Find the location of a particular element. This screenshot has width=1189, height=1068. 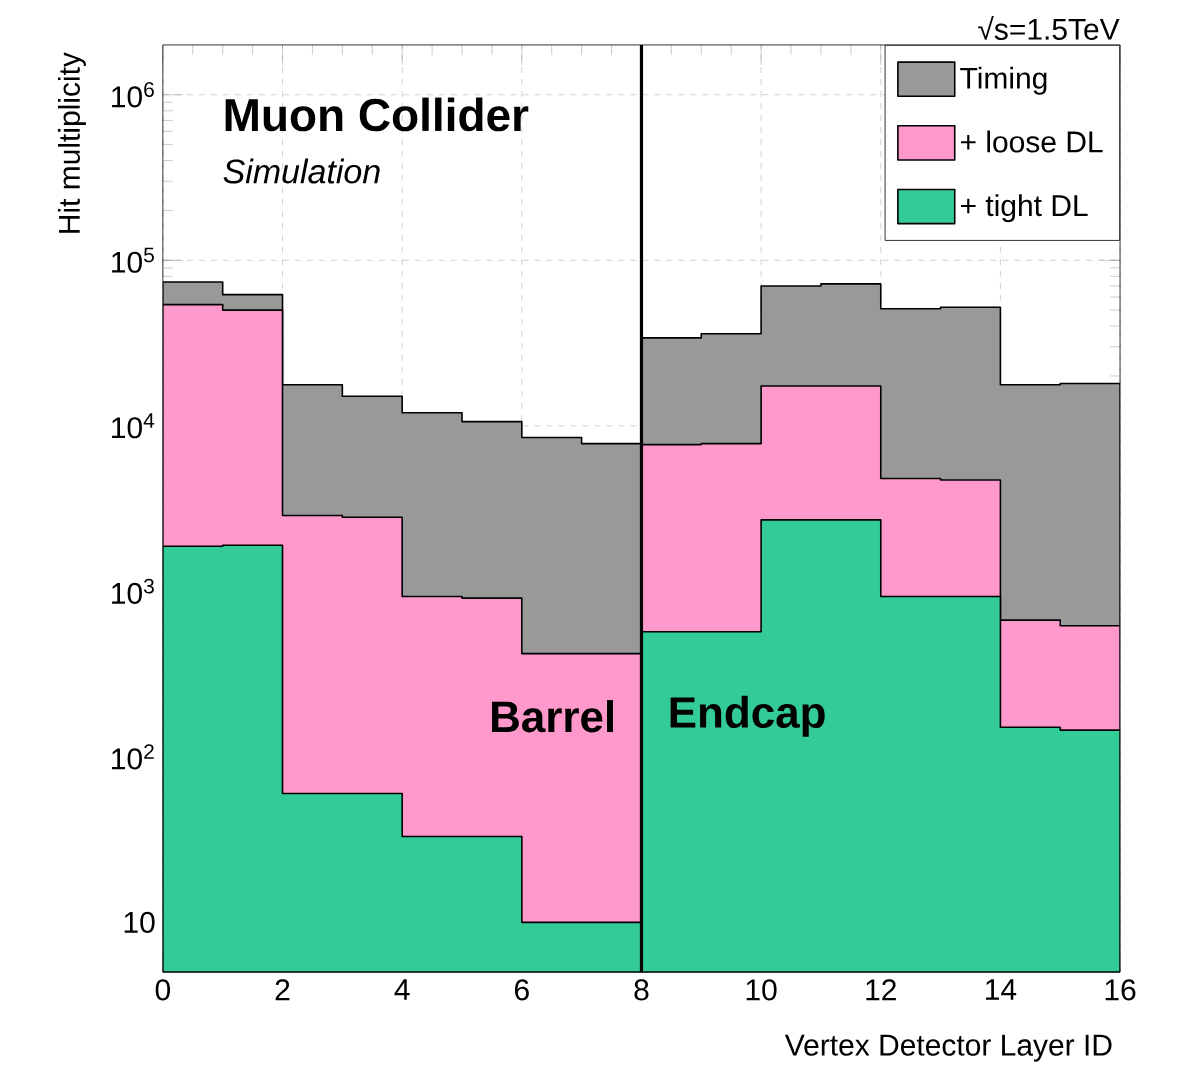

annotation: Muon Collider is located at coordinates (377, 114).